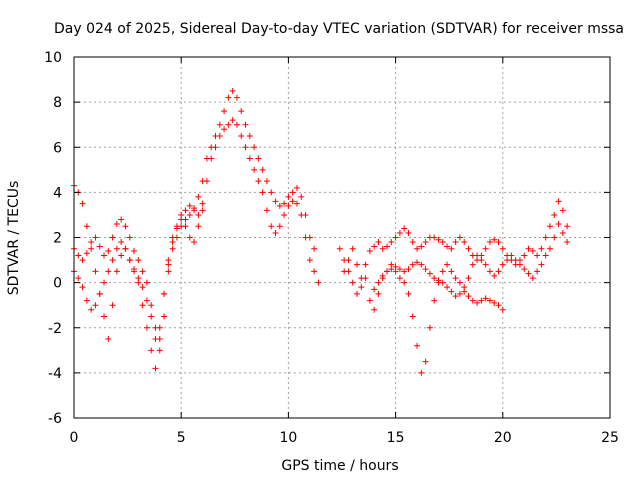  Describe the element at coordinates (288, 438) in the screenshot. I see `x-tick-label: 10` at that location.